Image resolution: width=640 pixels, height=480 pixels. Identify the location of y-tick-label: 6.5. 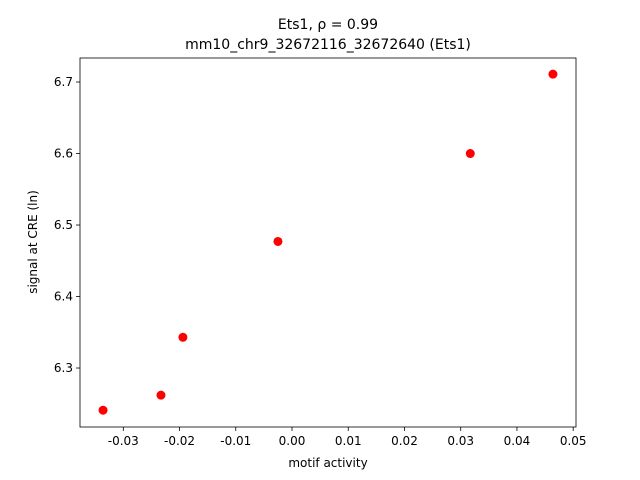
(63, 225).